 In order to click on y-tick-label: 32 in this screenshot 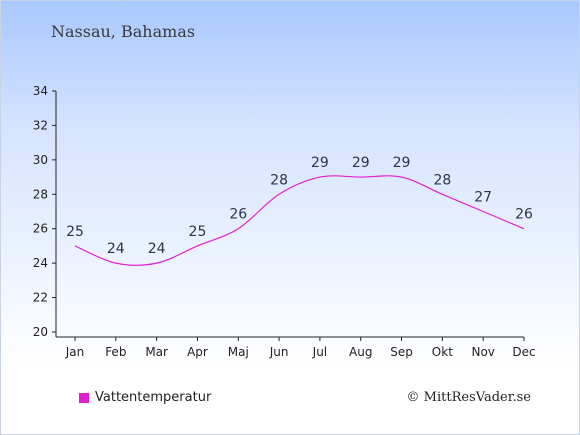, I will do `click(40, 125)`.